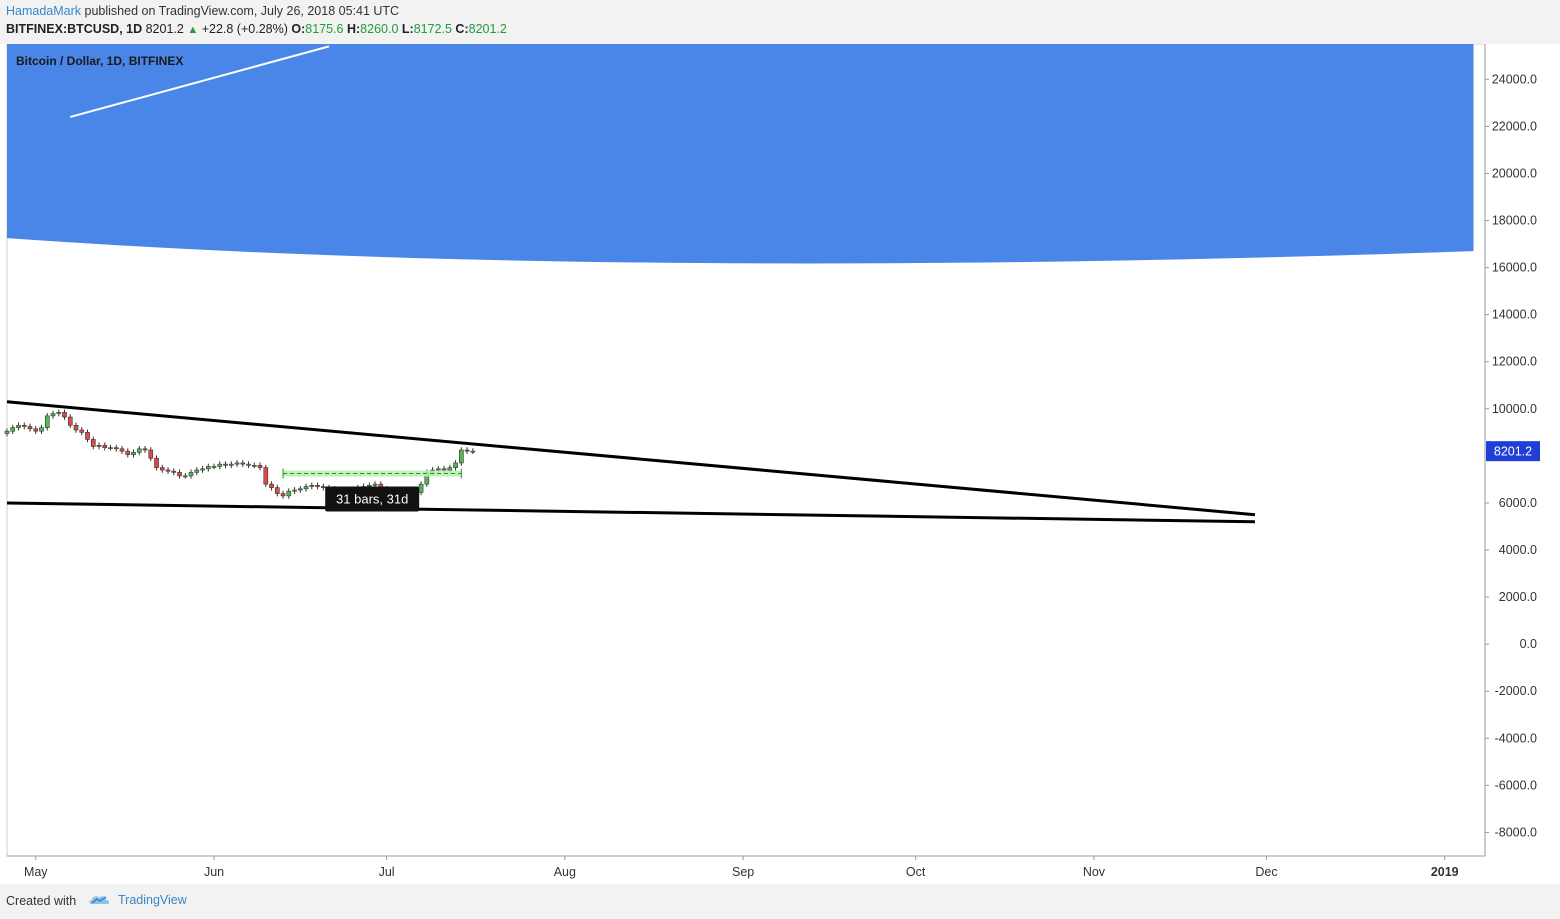 The image size is (1560, 919). I want to click on y-tick-label: 2000.0, so click(1518, 597).